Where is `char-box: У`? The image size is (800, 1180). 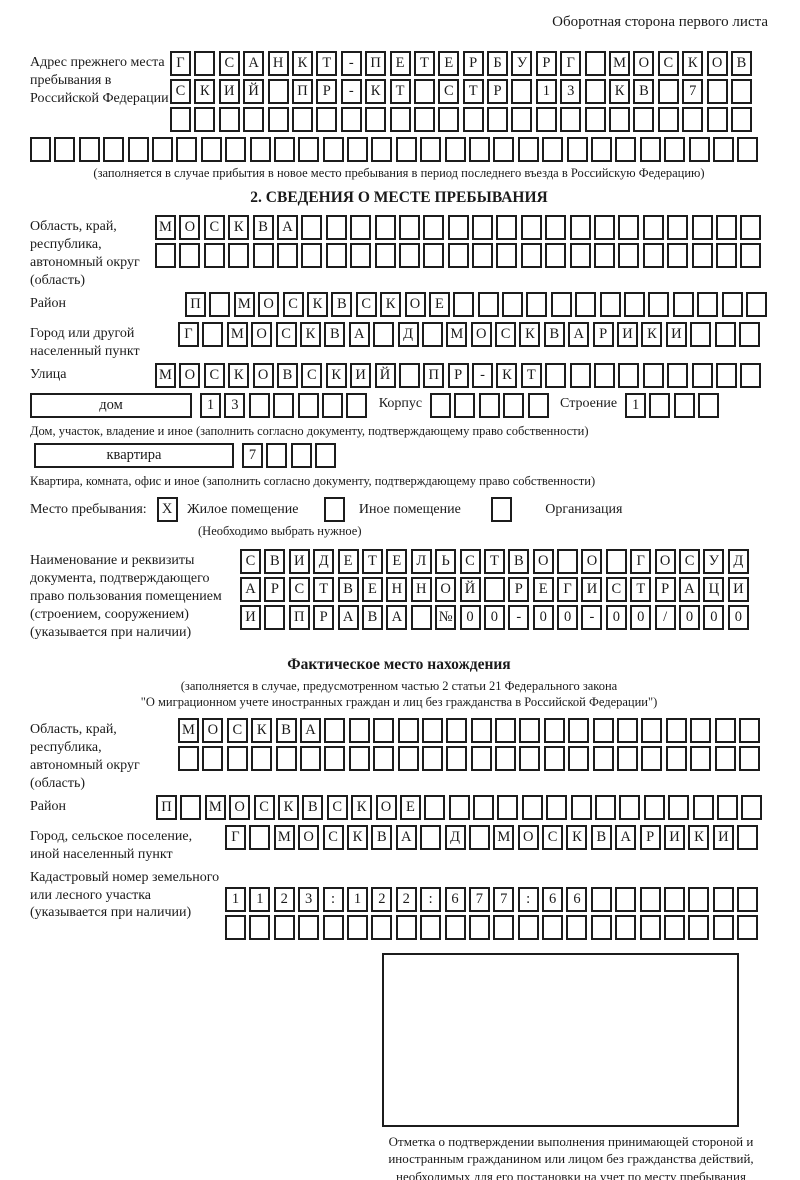
char-box: У is located at coordinates (522, 63).